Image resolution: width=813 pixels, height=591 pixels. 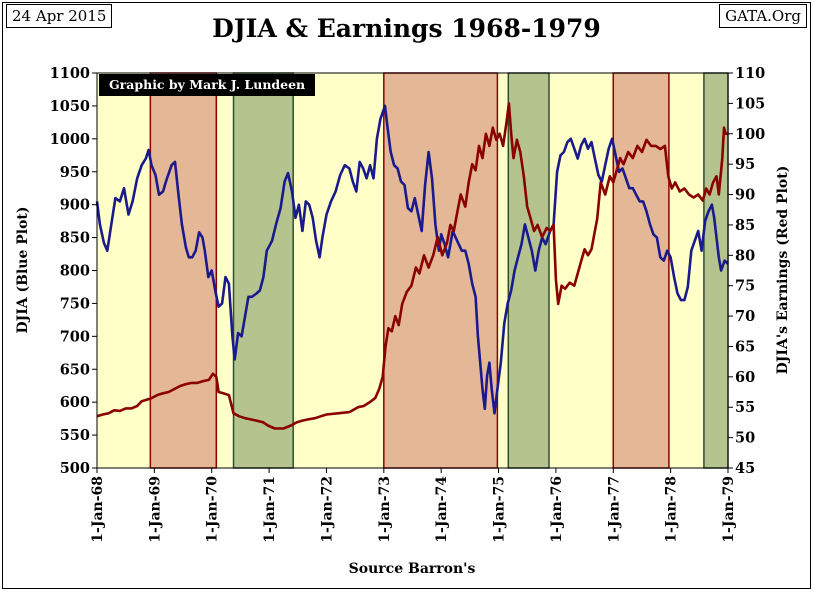 I want to click on y2-tick-label: 105, so click(x=750, y=103).